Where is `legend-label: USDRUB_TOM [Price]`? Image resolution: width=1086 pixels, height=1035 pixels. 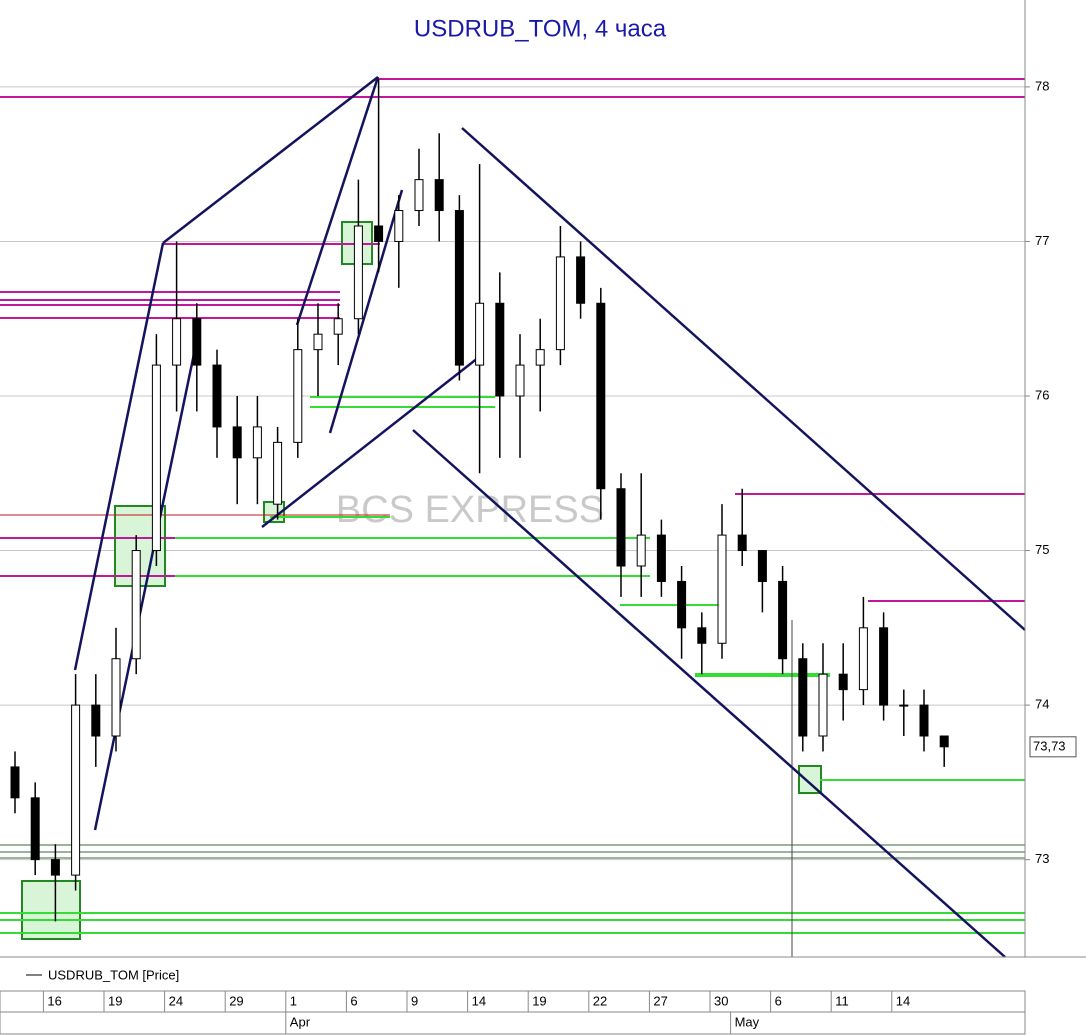 legend-label: USDRUB_TOM [Price] is located at coordinates (113, 974).